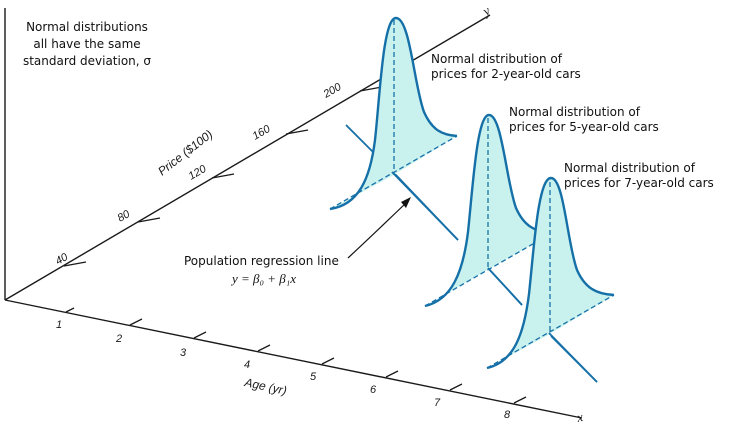 This screenshot has width=739, height=428. What do you see at coordinates (59, 325) in the screenshot?
I see `x-tick-label-1: 1` at bounding box center [59, 325].